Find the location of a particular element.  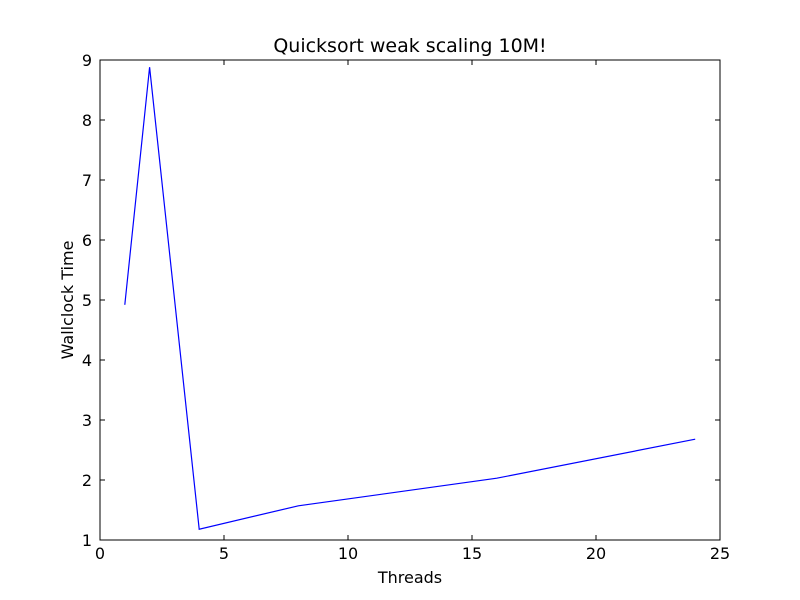

y-tick-label: 9 is located at coordinates (87, 60).